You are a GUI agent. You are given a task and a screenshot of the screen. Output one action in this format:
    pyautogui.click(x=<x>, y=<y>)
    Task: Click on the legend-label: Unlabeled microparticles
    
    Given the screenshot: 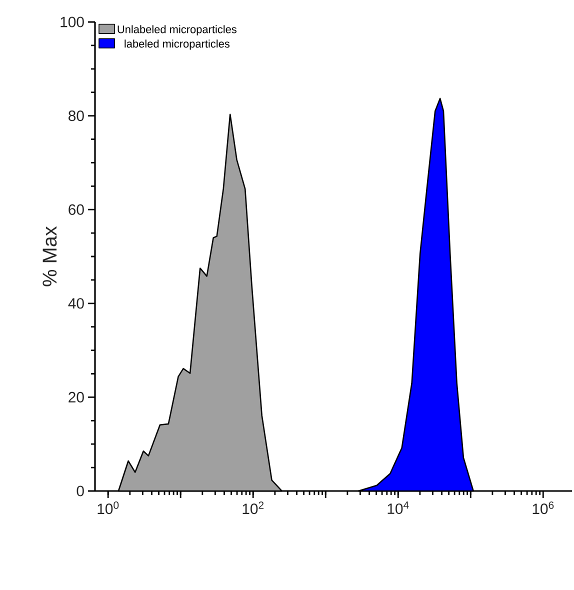 What is the action you would take?
    pyautogui.click(x=177, y=30)
    